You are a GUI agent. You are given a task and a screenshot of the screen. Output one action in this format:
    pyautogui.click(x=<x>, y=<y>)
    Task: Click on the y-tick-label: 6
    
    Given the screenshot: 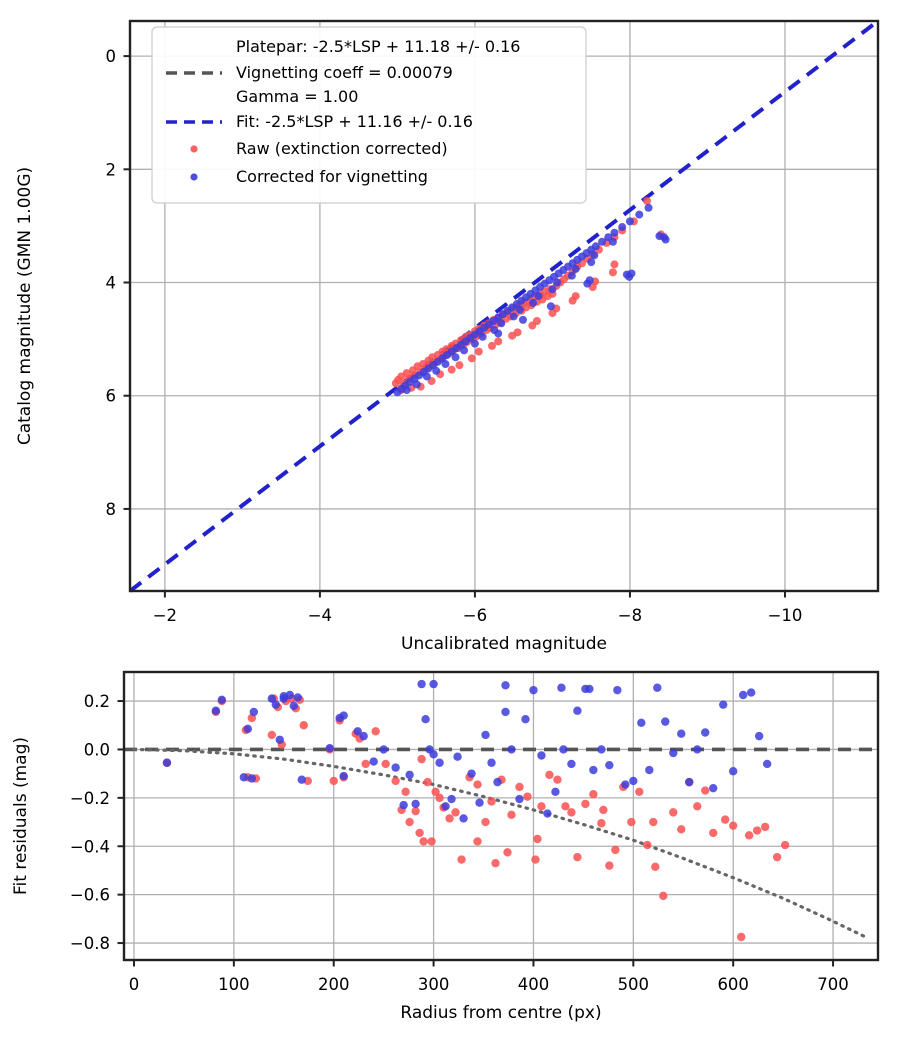 What is the action you would take?
    pyautogui.click(x=111, y=396)
    